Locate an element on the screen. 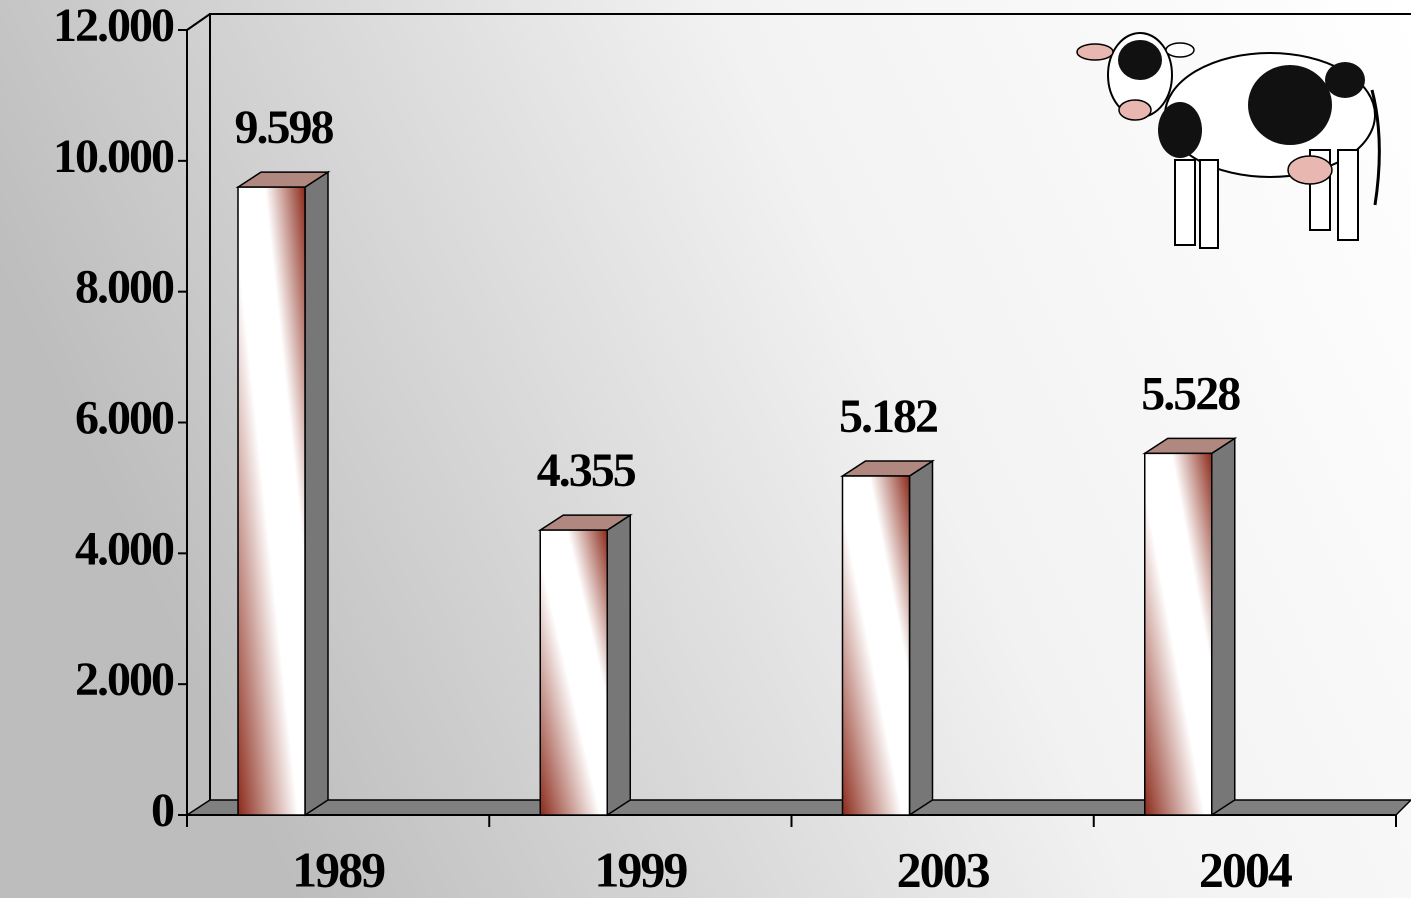 The image size is (1411, 898). y-tick-label: 2.000 is located at coordinates (124, 679).